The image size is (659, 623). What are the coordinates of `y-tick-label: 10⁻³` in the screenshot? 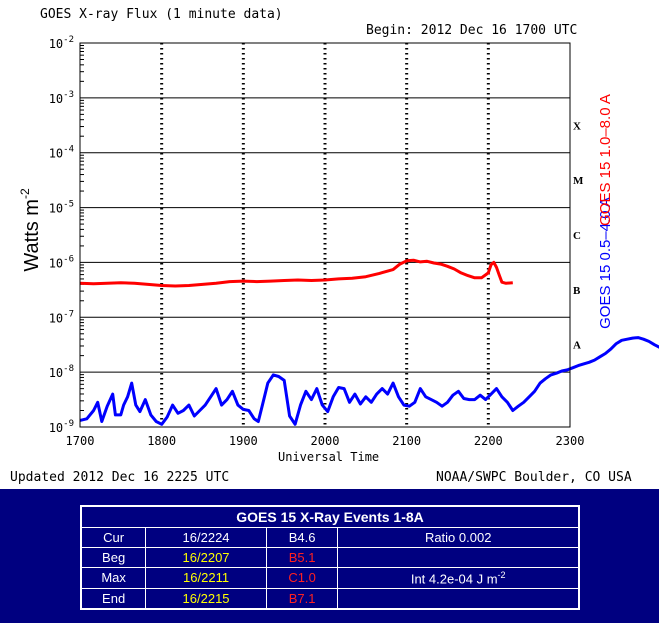 It's located at (61, 98).